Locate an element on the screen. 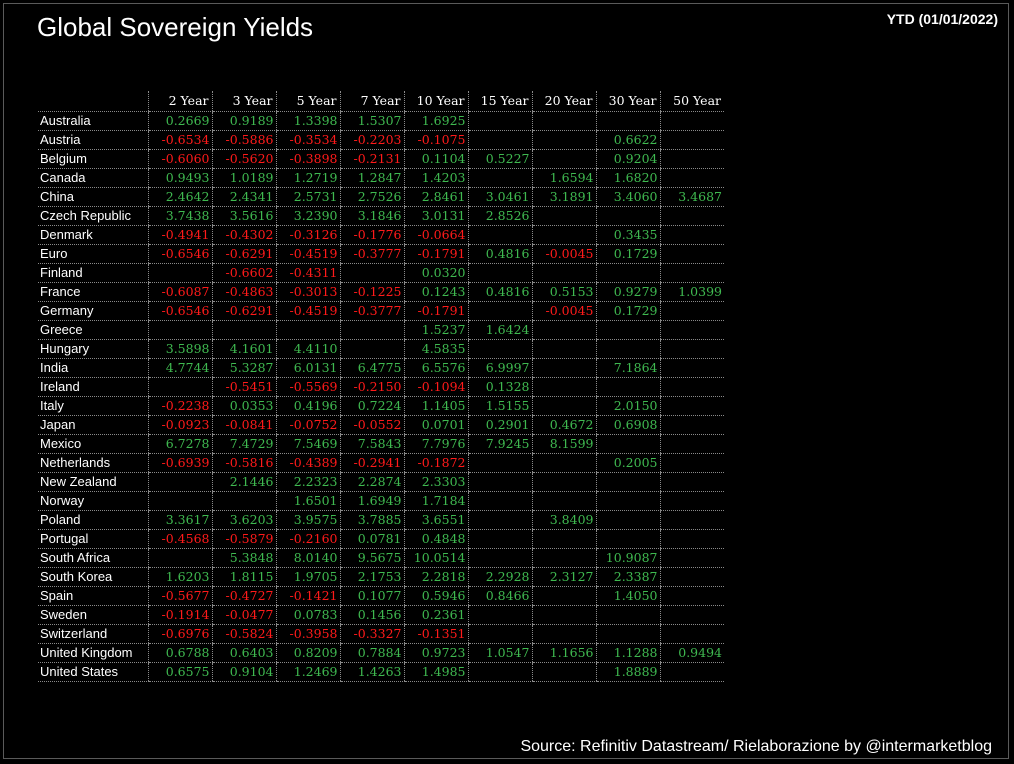 This screenshot has height=764, width=1014. yield-cell: -0.4519 is located at coordinates (307, 311).